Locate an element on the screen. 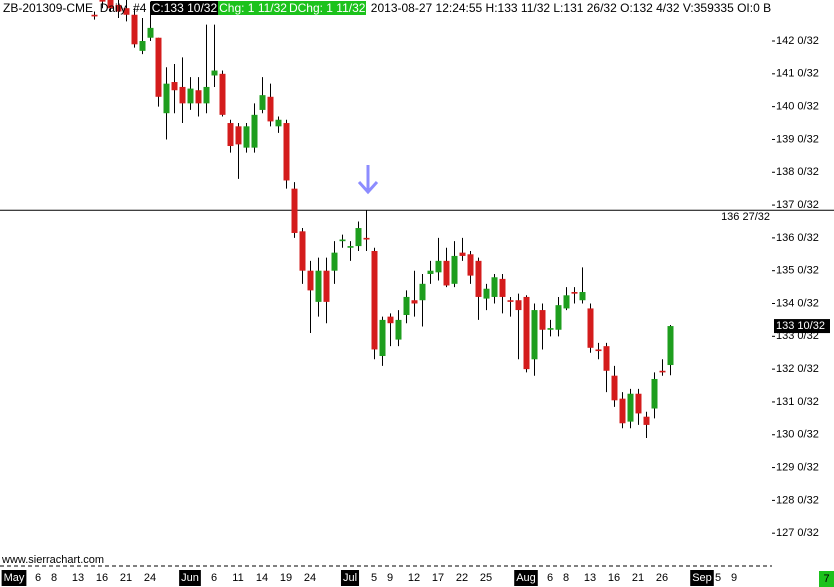 This screenshot has height=587, width=834. close-box: C:133 10/32 is located at coordinates (184, 8).